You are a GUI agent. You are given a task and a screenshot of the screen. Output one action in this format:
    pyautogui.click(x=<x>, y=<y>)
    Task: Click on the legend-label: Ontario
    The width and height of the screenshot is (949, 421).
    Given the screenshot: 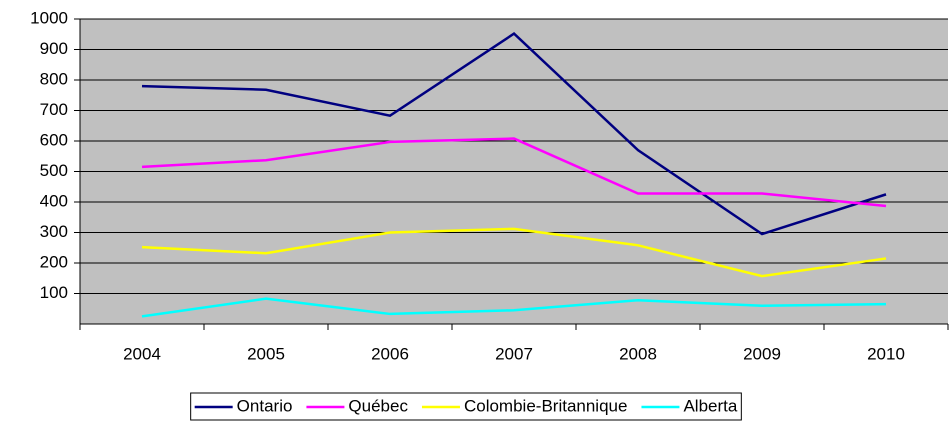 What is the action you would take?
    pyautogui.click(x=265, y=405)
    